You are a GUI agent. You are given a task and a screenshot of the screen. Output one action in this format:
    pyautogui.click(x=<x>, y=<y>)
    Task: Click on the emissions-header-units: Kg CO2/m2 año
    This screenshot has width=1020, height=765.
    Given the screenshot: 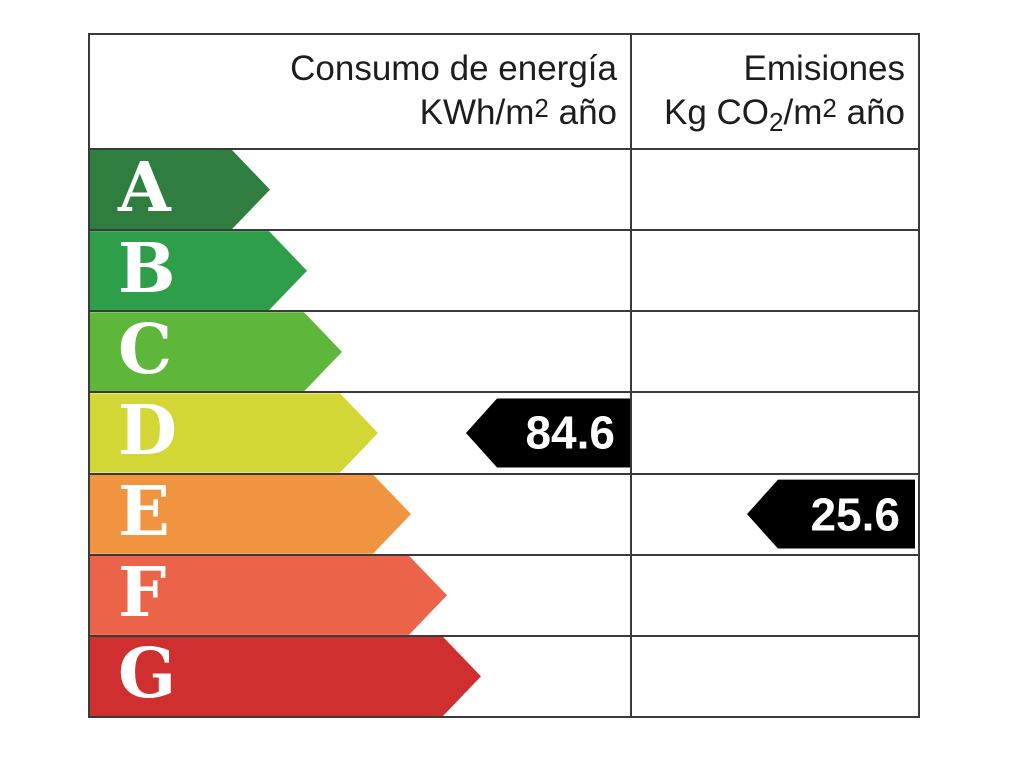 What is the action you would take?
    pyautogui.click(x=784, y=114)
    